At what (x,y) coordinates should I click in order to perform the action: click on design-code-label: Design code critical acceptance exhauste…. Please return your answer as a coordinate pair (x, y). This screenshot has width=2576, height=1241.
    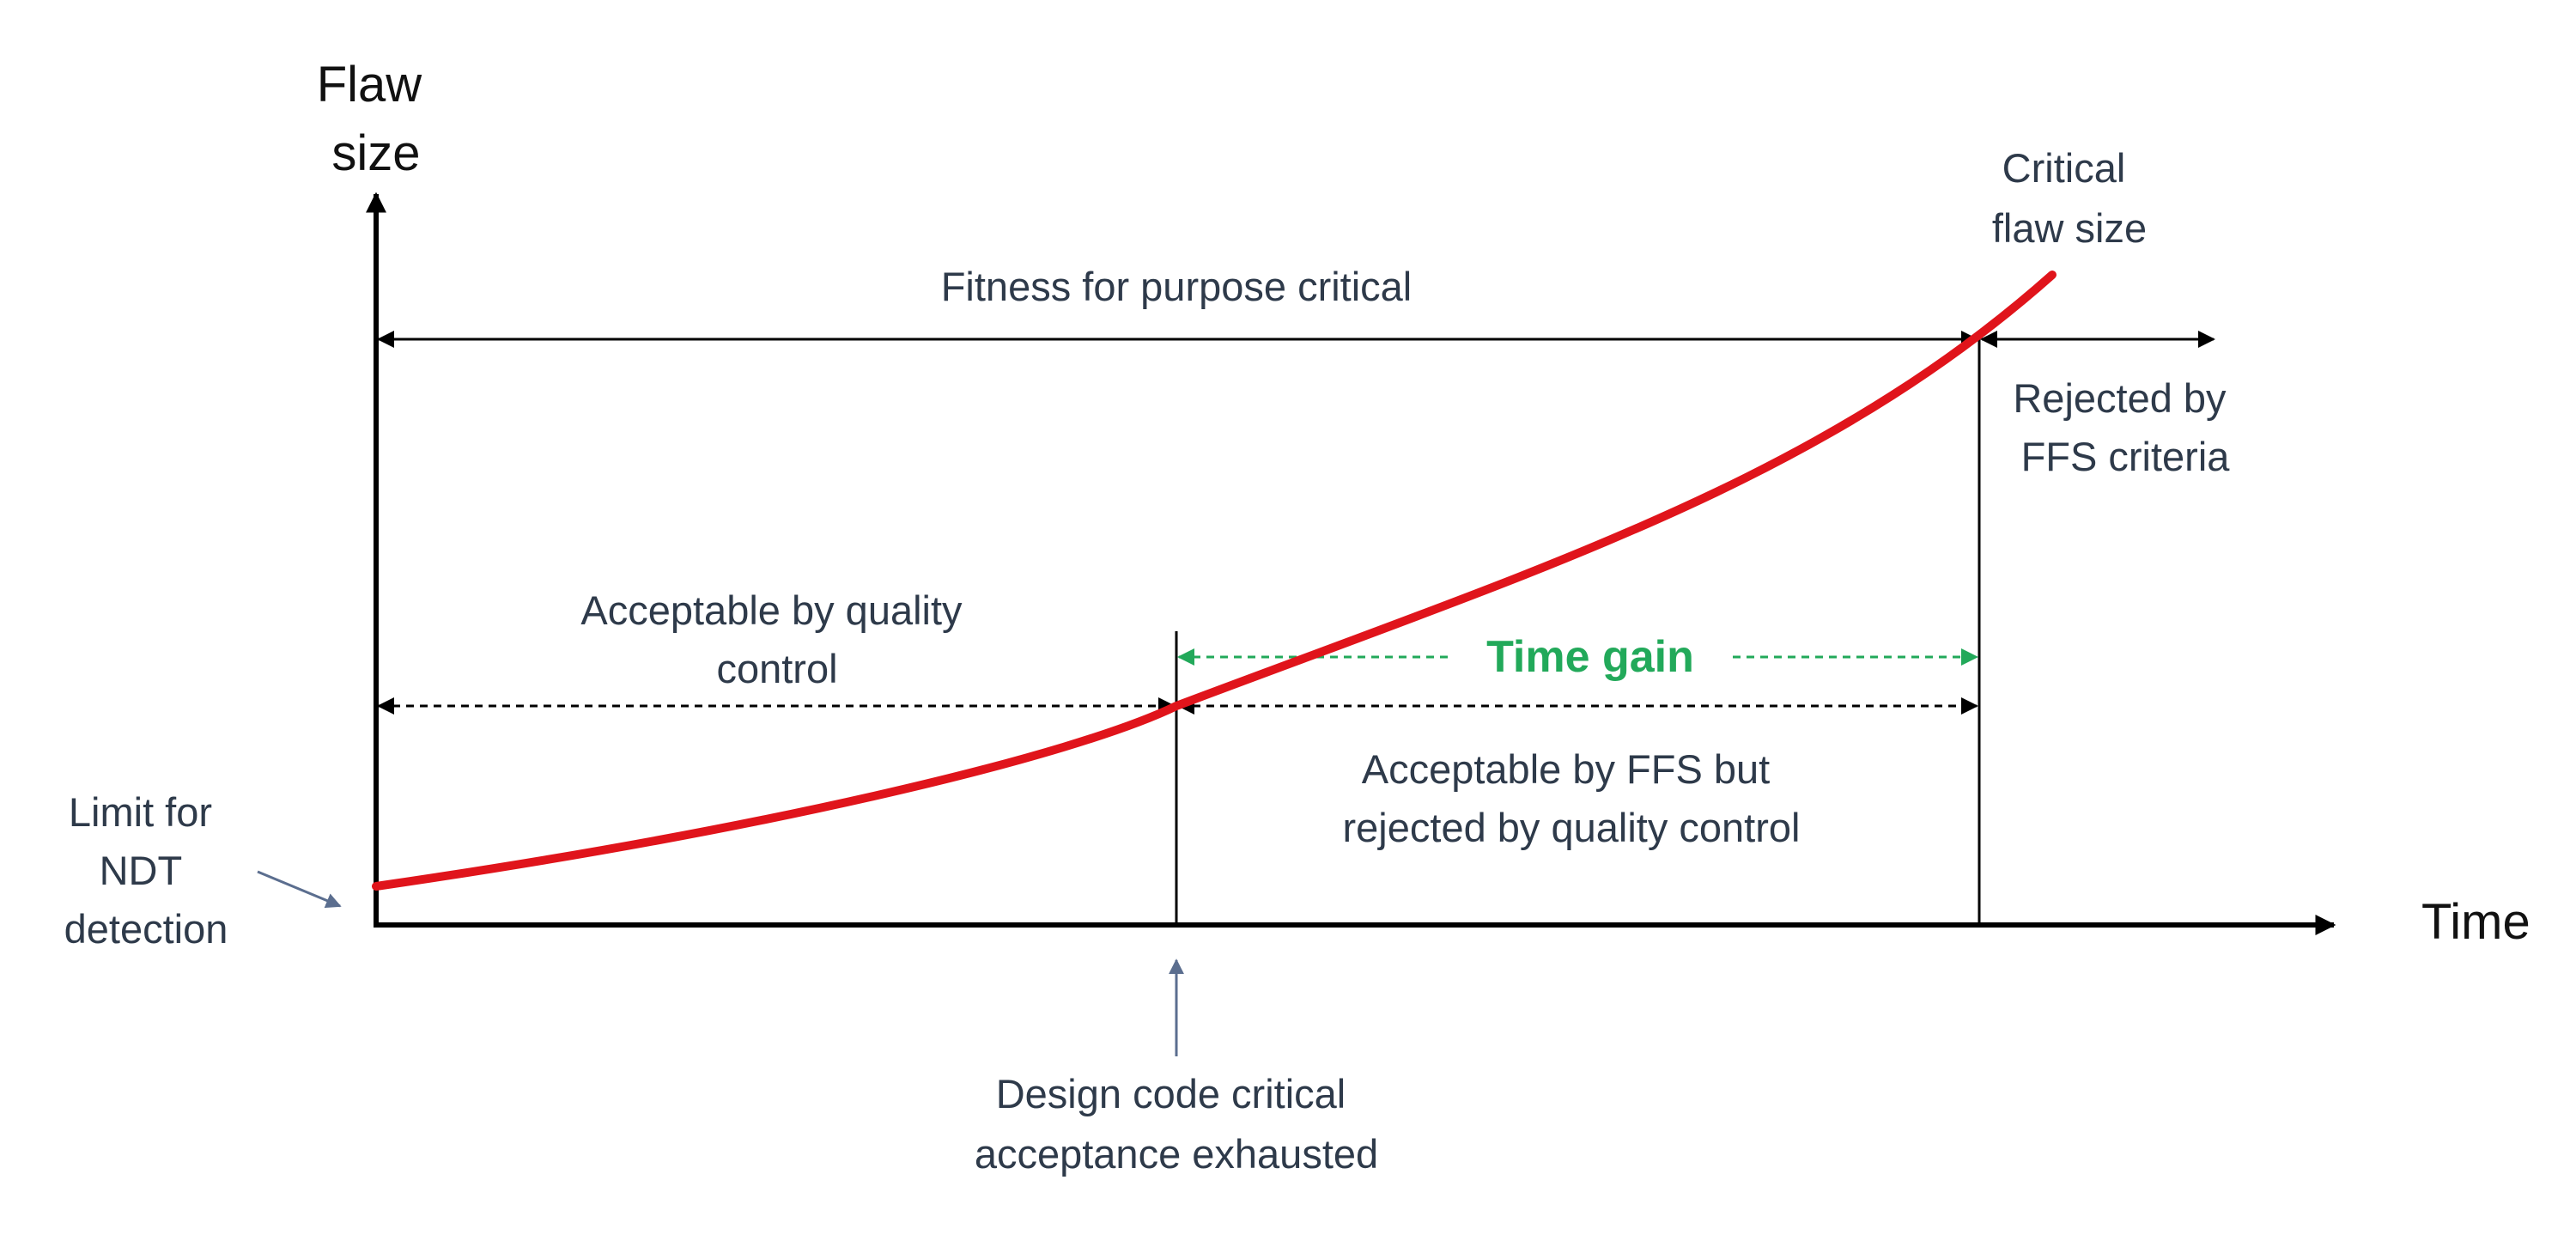
    Looking at the image, I should click on (1177, 1124).